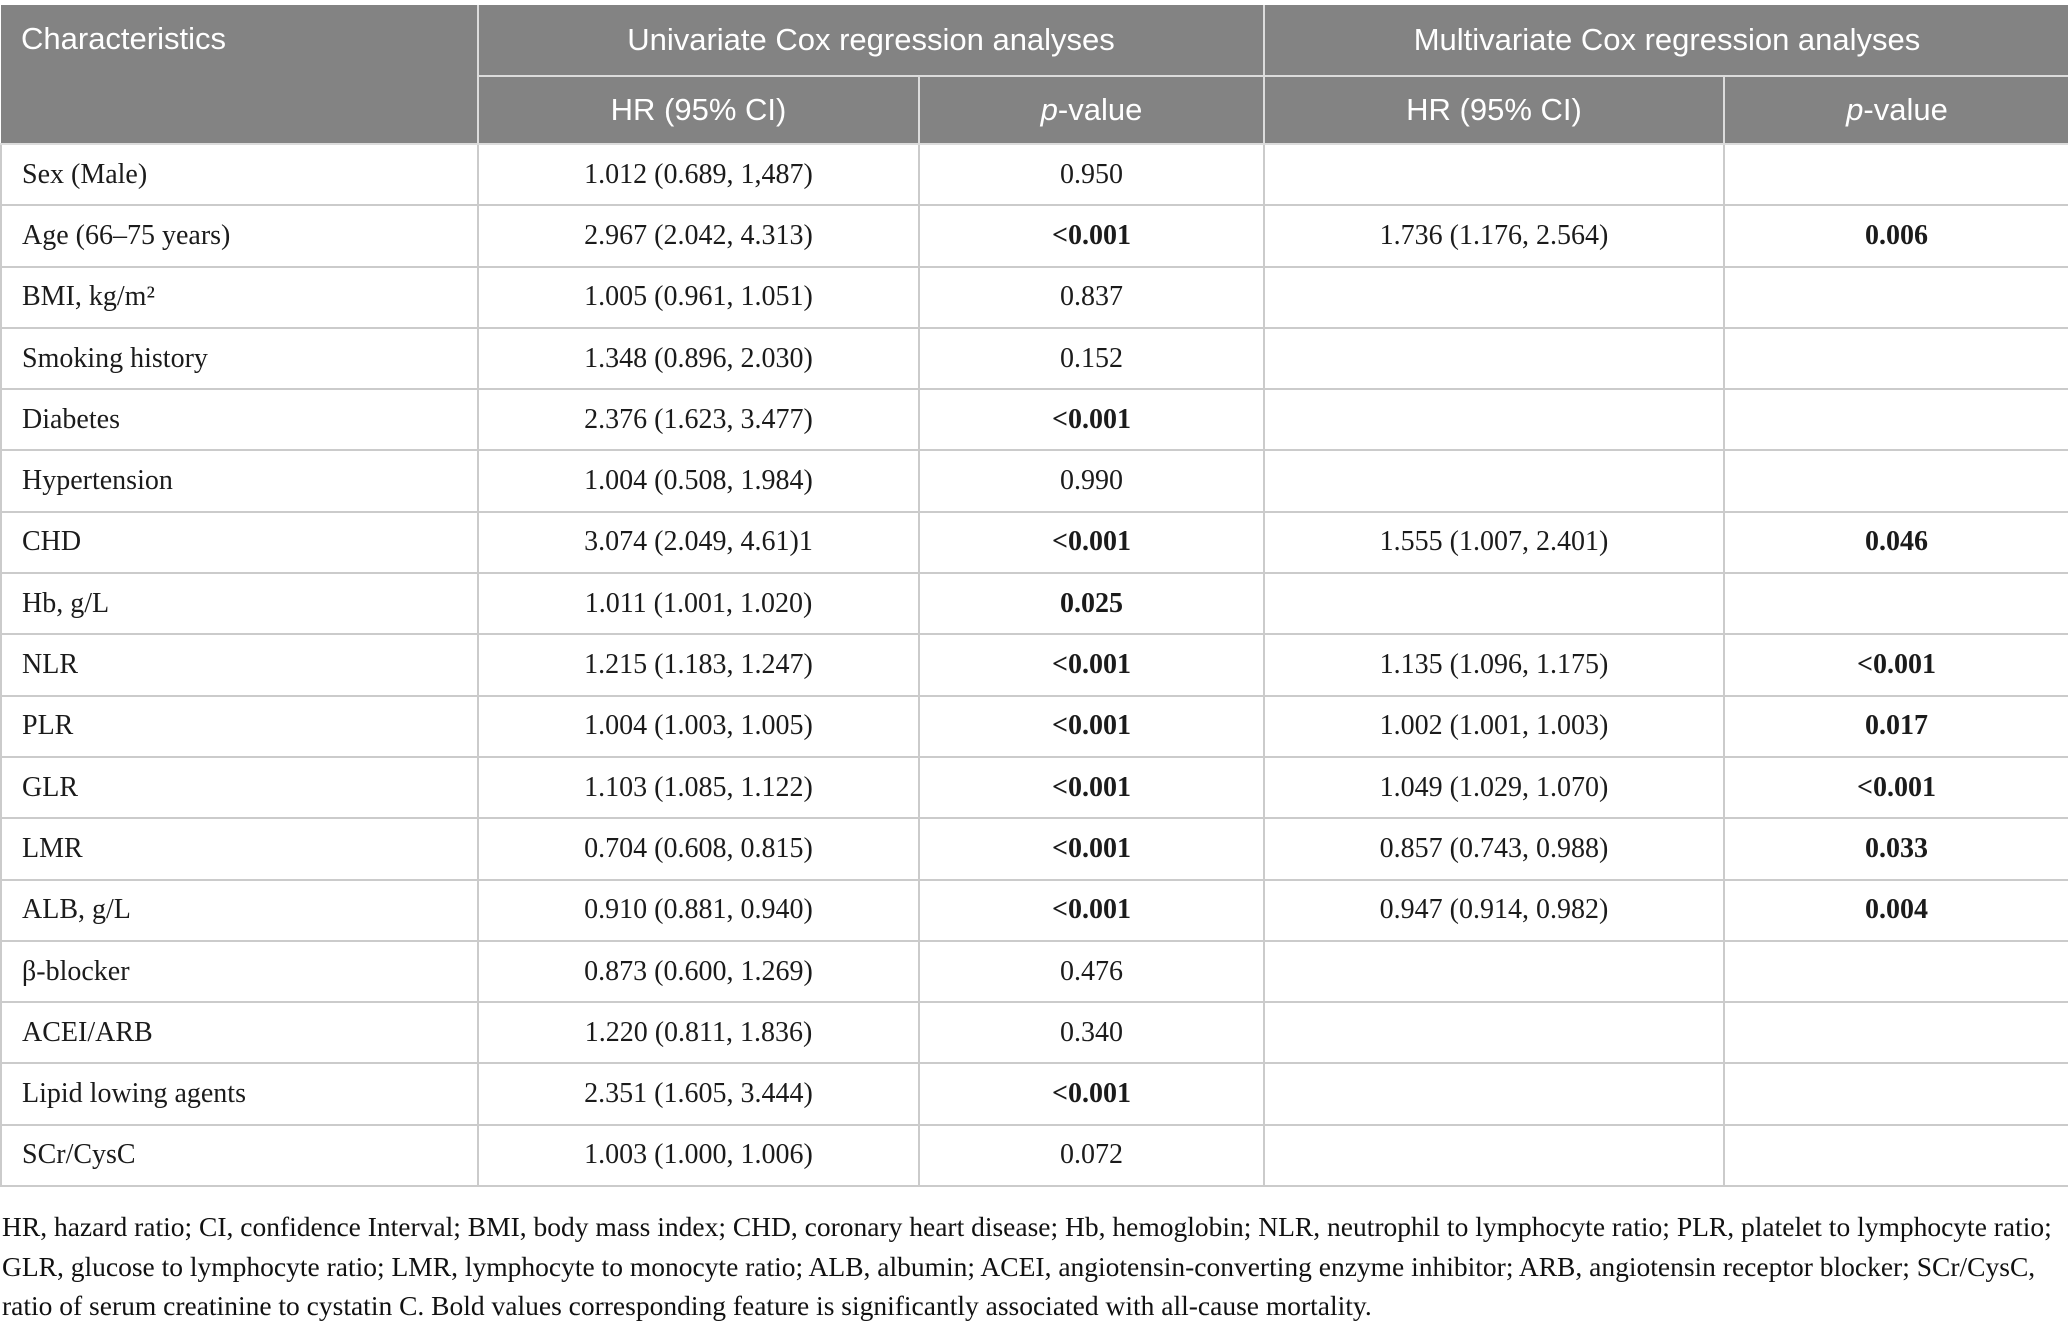 This screenshot has width=2068, height=1326. I want to click on multivariate-p-cell: 0.004, so click(1895, 910).